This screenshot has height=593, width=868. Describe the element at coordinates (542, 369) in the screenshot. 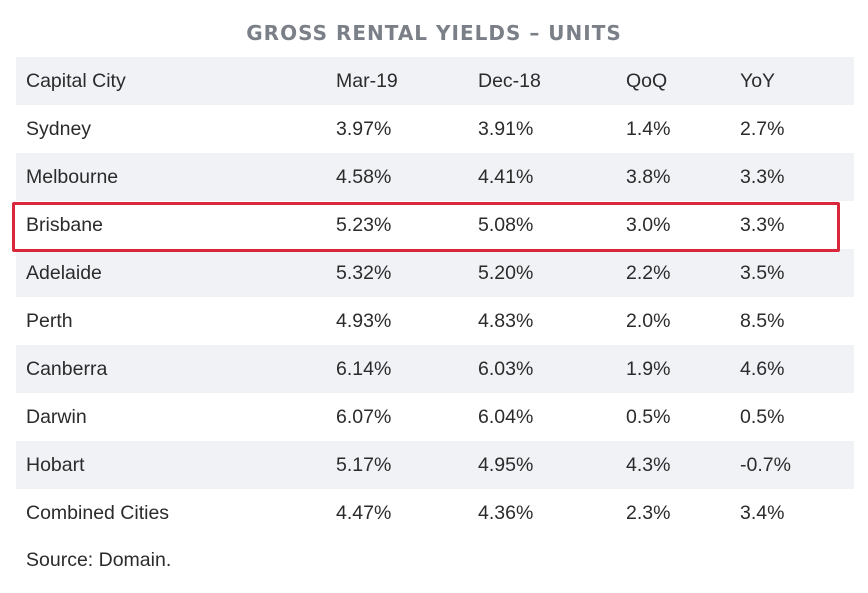

I see `cell-dec-18: 6.03%` at that location.